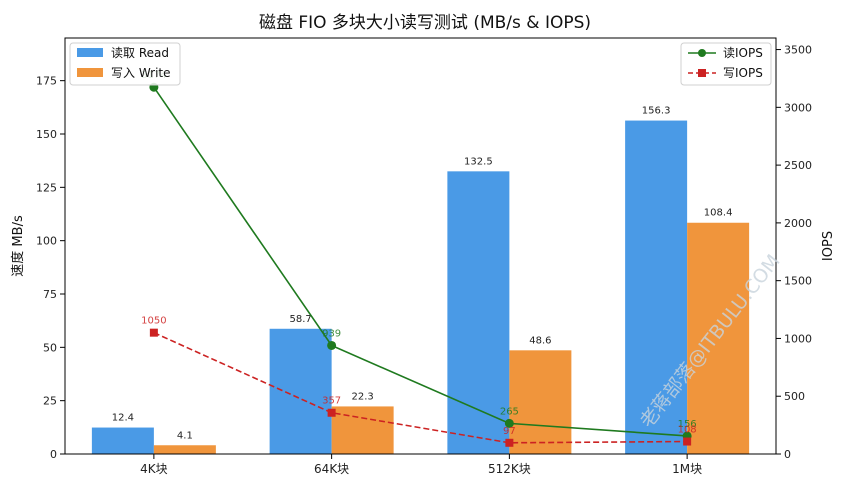 The image size is (850, 491). Describe the element at coordinates (90, 52) in the screenshot. I see `legend-read-swatch` at that location.